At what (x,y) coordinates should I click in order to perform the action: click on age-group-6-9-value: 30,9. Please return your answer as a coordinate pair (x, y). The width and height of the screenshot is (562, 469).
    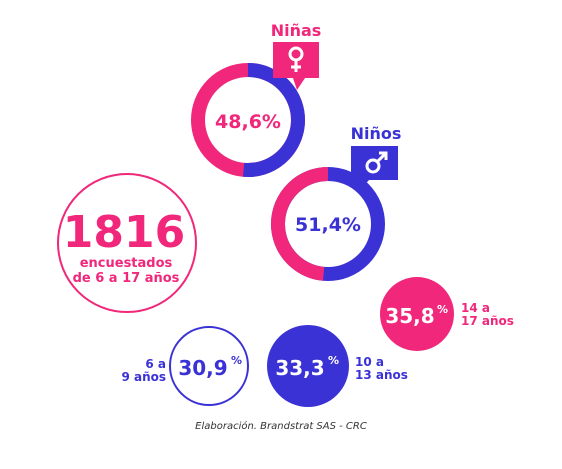
    Looking at the image, I should click on (202, 368).